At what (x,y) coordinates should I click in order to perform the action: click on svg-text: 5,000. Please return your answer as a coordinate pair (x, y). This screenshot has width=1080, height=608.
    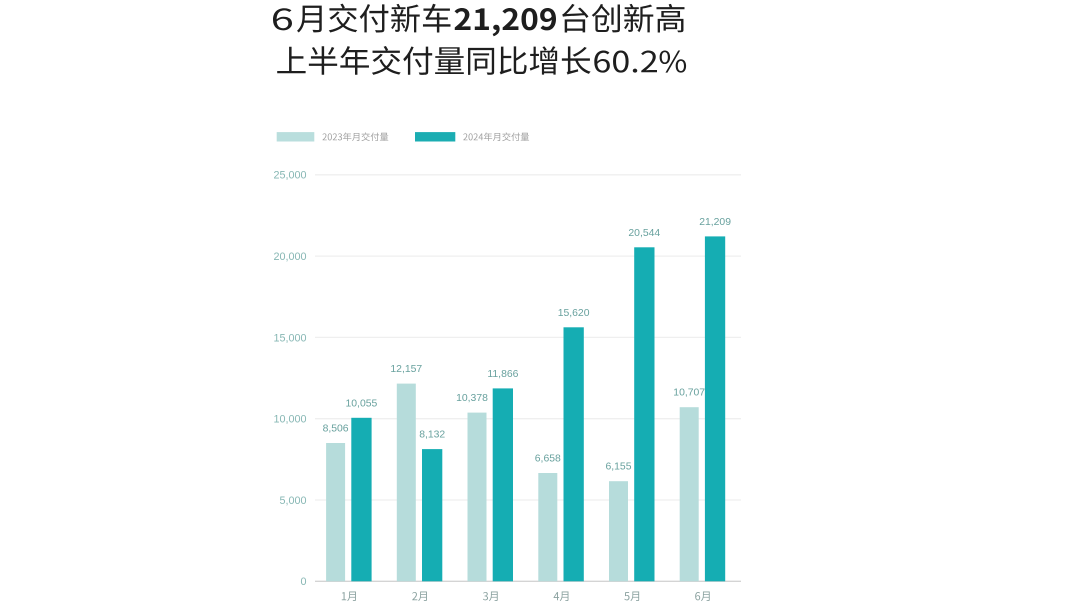
    Looking at the image, I should click on (292, 501).